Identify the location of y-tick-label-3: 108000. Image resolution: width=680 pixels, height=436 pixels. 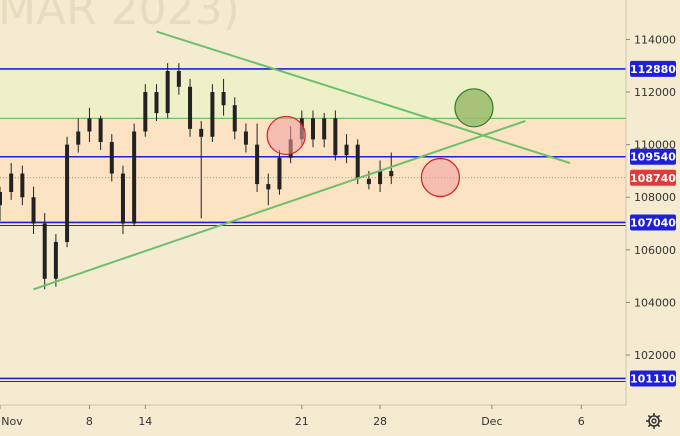
(655, 197).